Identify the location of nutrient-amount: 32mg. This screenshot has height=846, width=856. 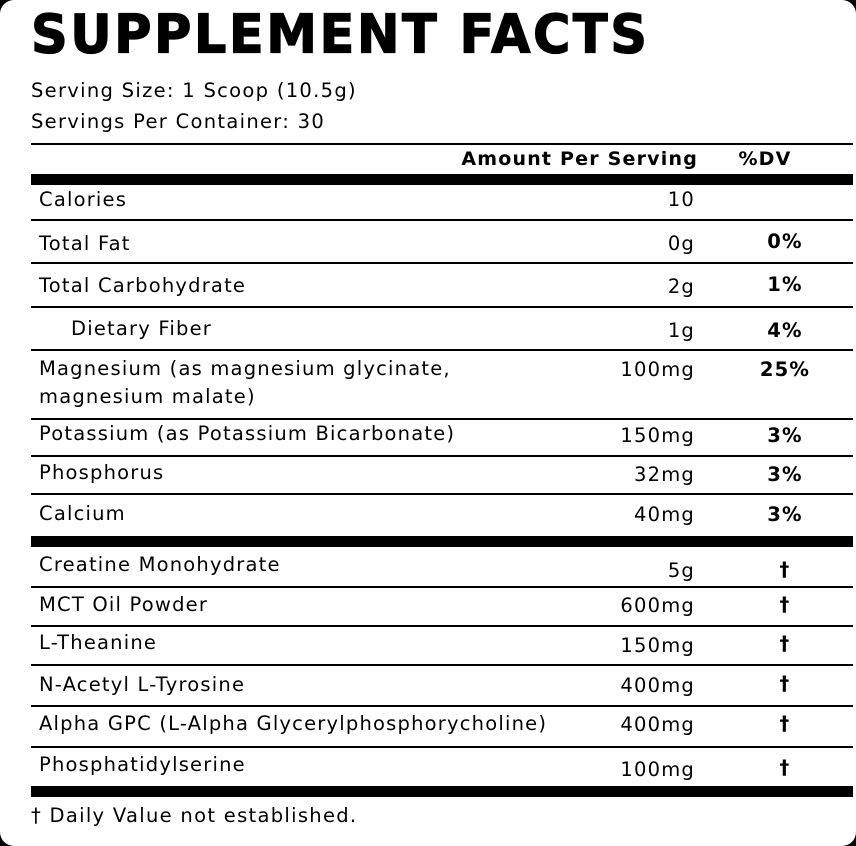
(664, 474).